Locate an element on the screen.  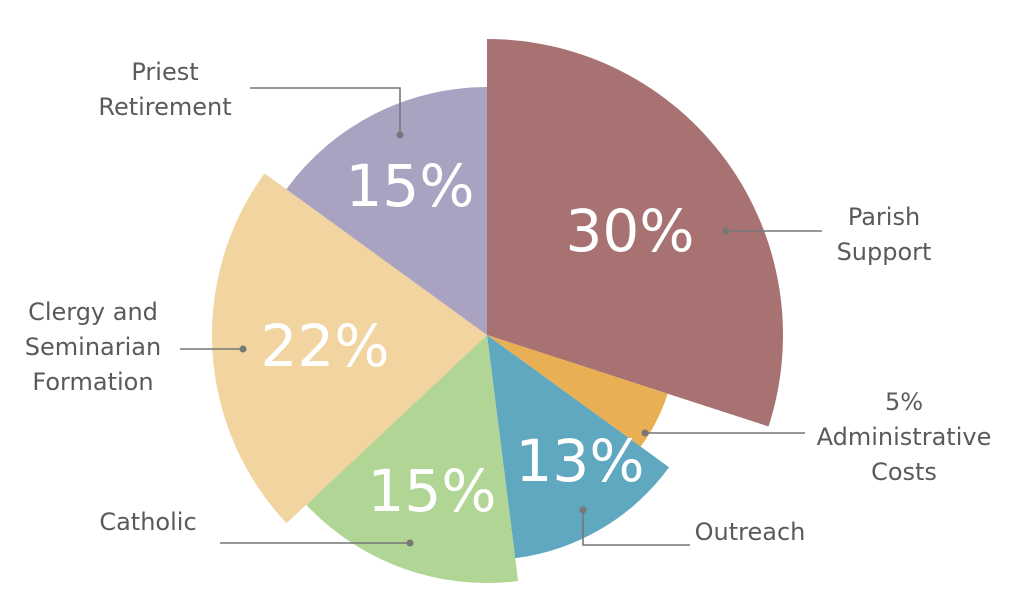
category-label: Retirement is located at coordinates (164, 107).